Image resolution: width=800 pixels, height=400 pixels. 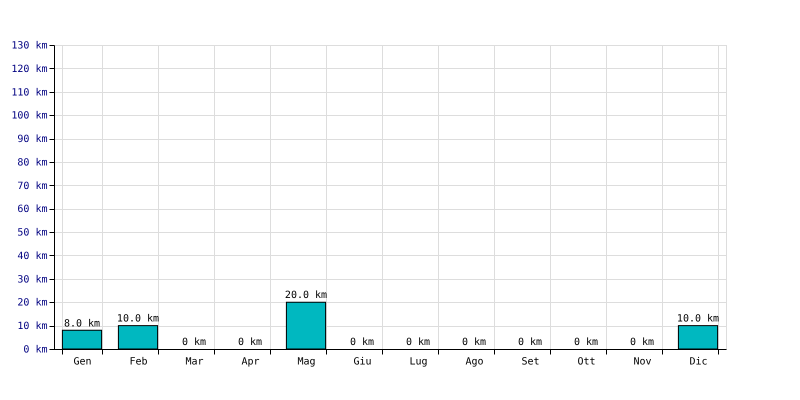 What do you see at coordinates (32, 186) in the screenshot?
I see `y-tick-label: 70 km` at bounding box center [32, 186].